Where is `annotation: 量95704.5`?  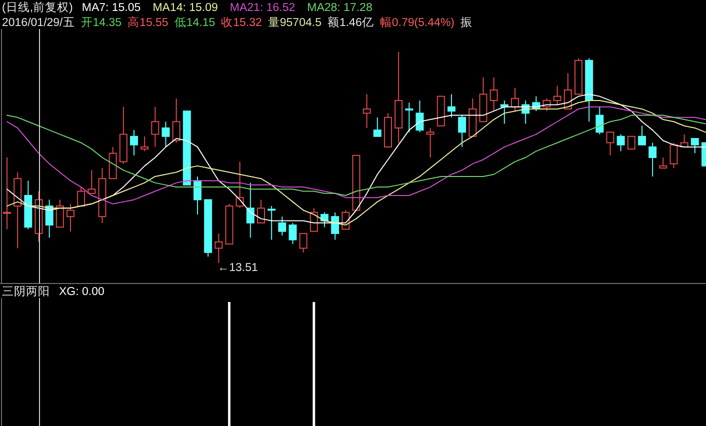
annotation: 量95704.5 is located at coordinates (295, 23).